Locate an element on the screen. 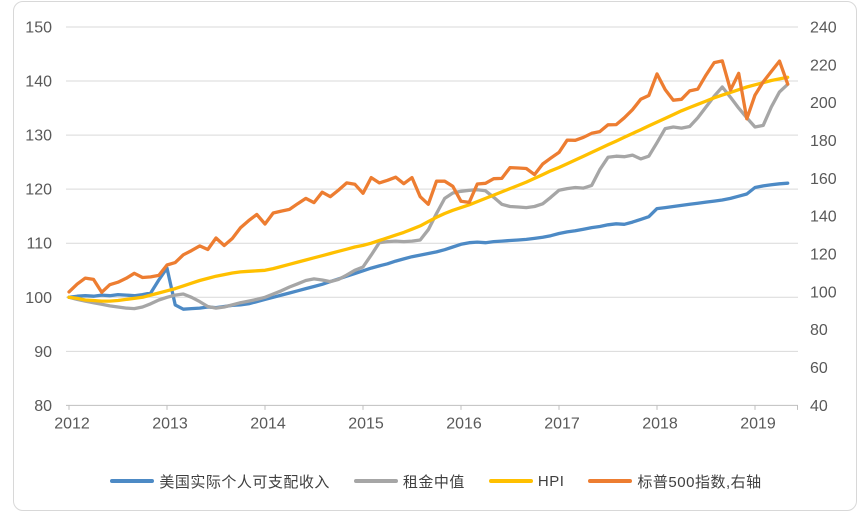 The image size is (865, 521). legend-item-hpi: HPI is located at coordinates (526, 481).